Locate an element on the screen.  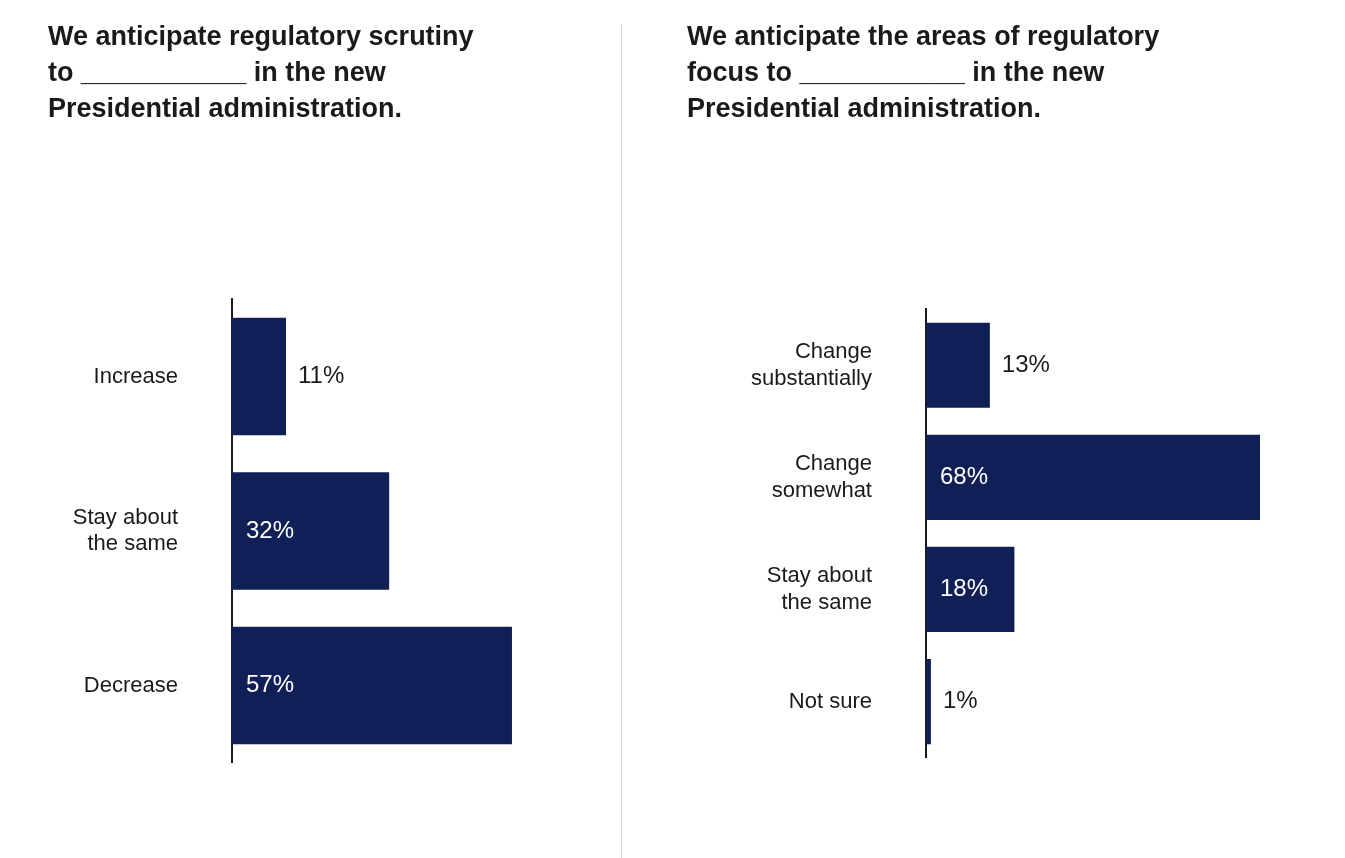
data-label: 32% is located at coordinates (270, 529).